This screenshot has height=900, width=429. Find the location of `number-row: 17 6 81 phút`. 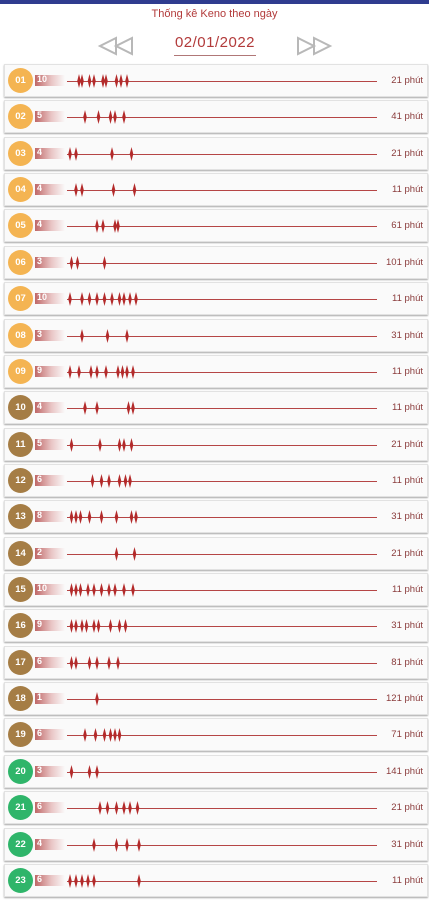

number-row: 17 6 81 phút is located at coordinates (216, 662).